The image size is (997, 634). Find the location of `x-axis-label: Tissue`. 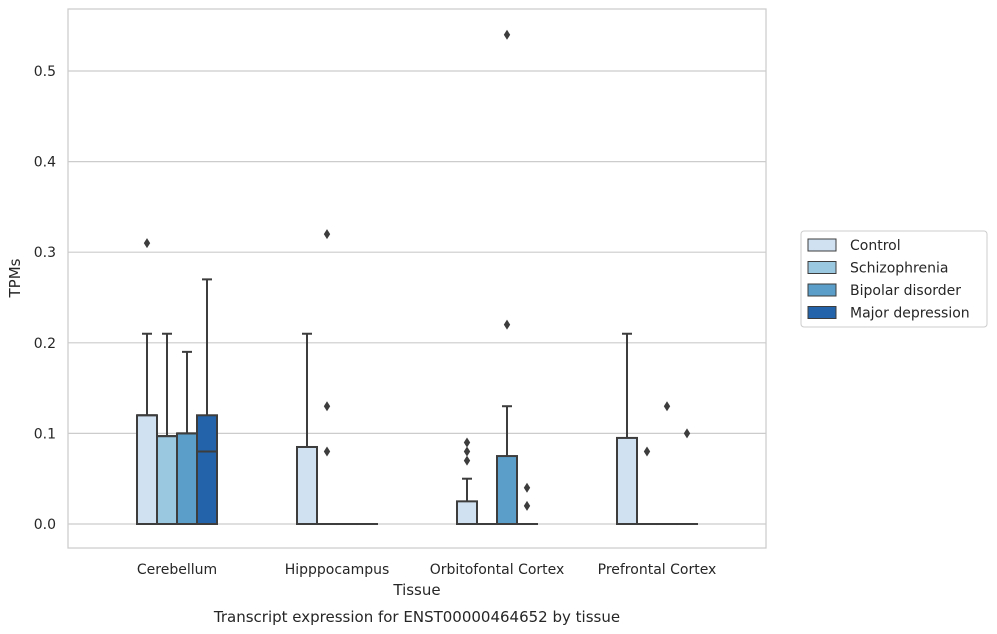

x-axis-label: Tissue is located at coordinates (416, 590).